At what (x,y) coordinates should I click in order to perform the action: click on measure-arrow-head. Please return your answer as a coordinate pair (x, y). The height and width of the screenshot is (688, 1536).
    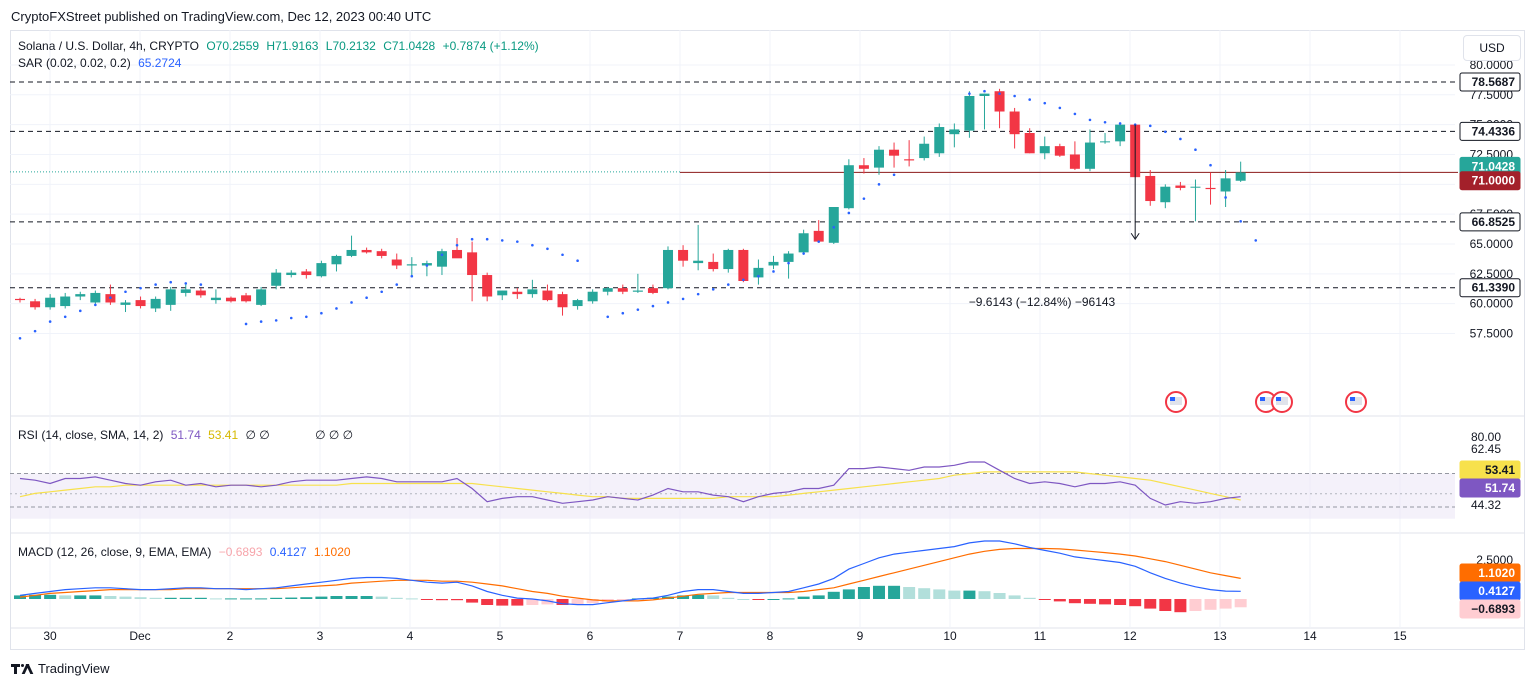
    Looking at the image, I should click on (1135, 236).